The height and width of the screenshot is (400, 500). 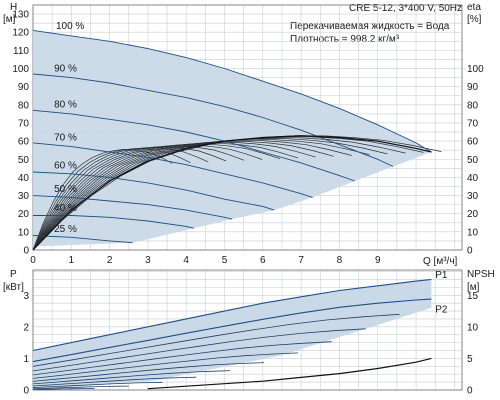 I want to click on head-axis-unit: [м], so click(x=9, y=19).